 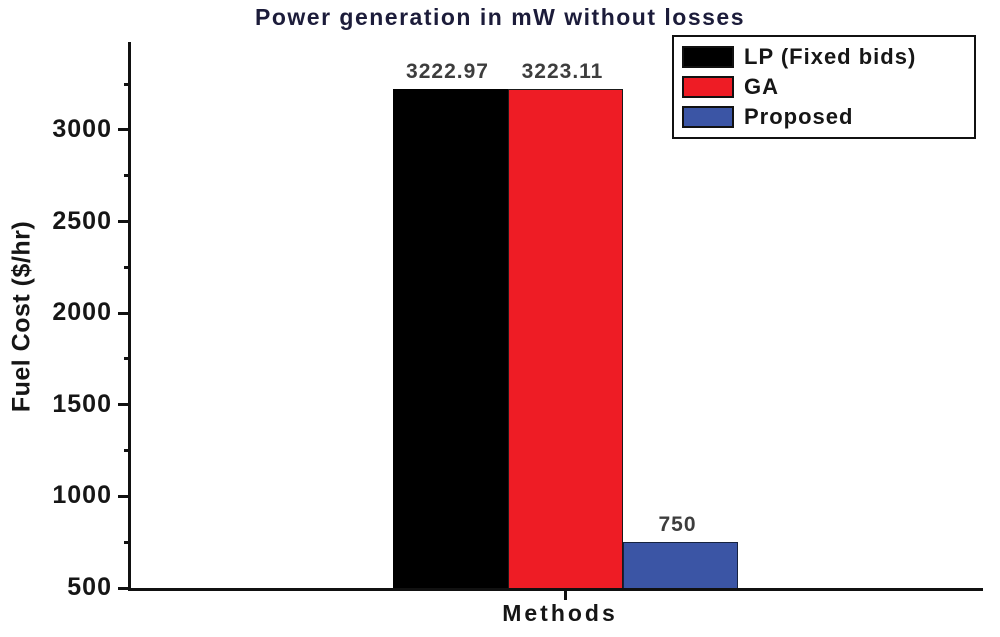 What do you see at coordinates (450, 338) in the screenshot?
I see `bar-lp-fixed-bids` at bounding box center [450, 338].